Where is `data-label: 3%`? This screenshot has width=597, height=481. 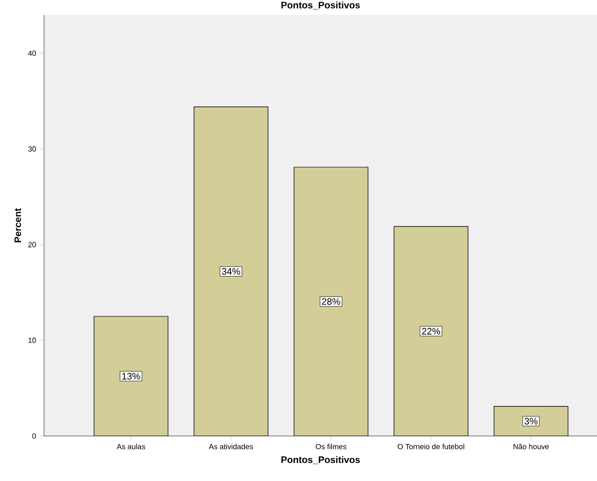 data-label: 3% is located at coordinates (531, 421).